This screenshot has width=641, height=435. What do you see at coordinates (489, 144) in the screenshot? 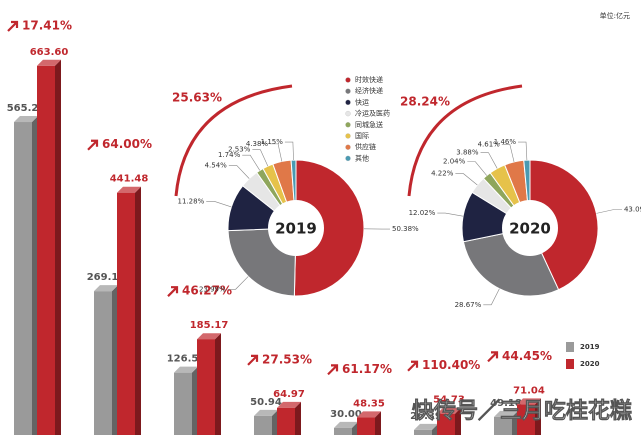
I see `slice-label: 4.61%` at bounding box center [489, 144].